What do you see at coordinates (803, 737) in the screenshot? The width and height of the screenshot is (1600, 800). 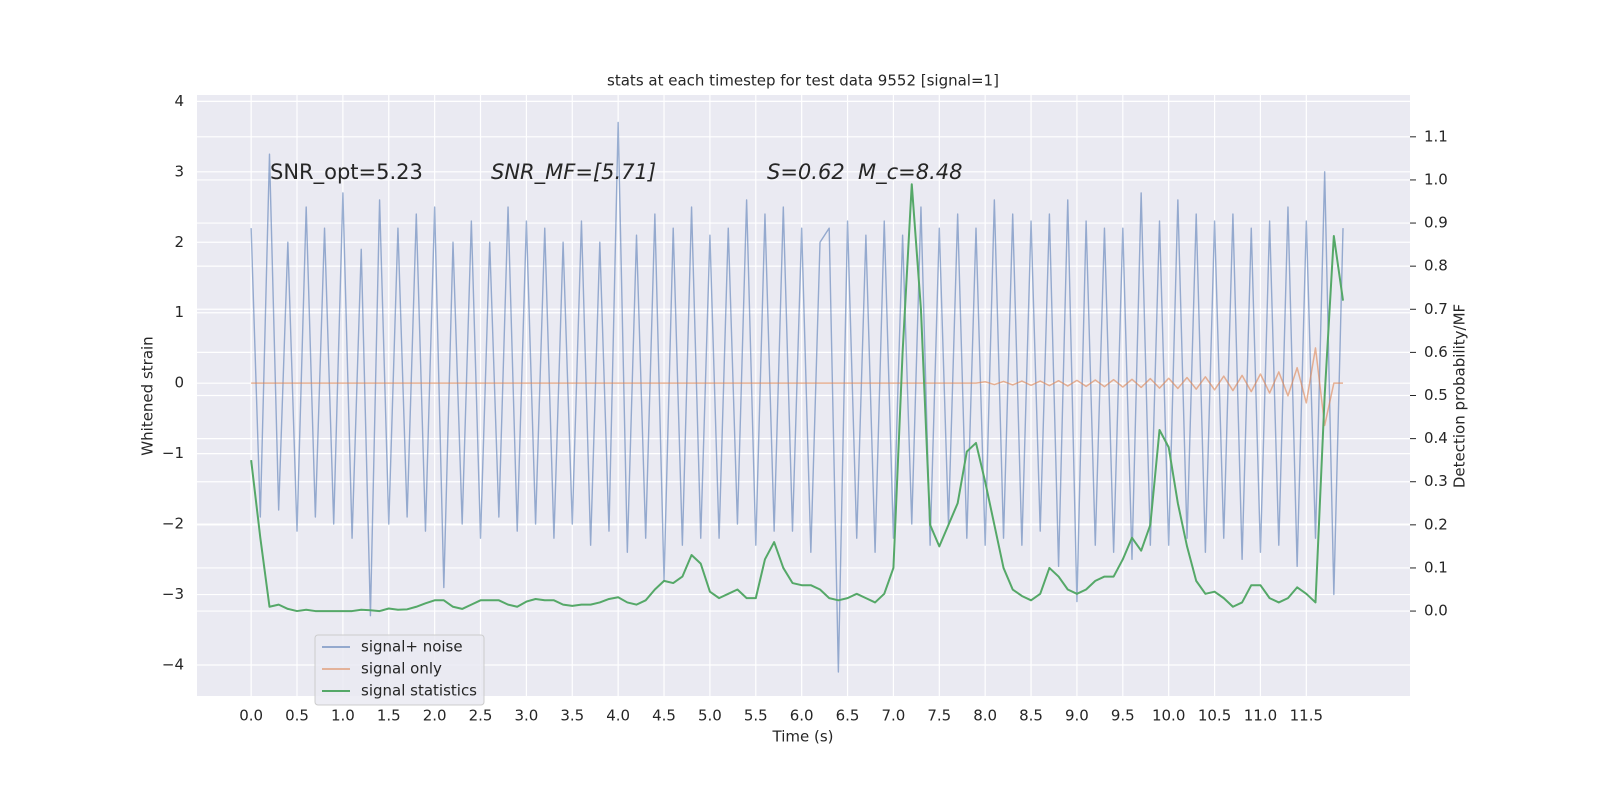 I see `x-axis-label: Time (s)` at bounding box center [803, 737].